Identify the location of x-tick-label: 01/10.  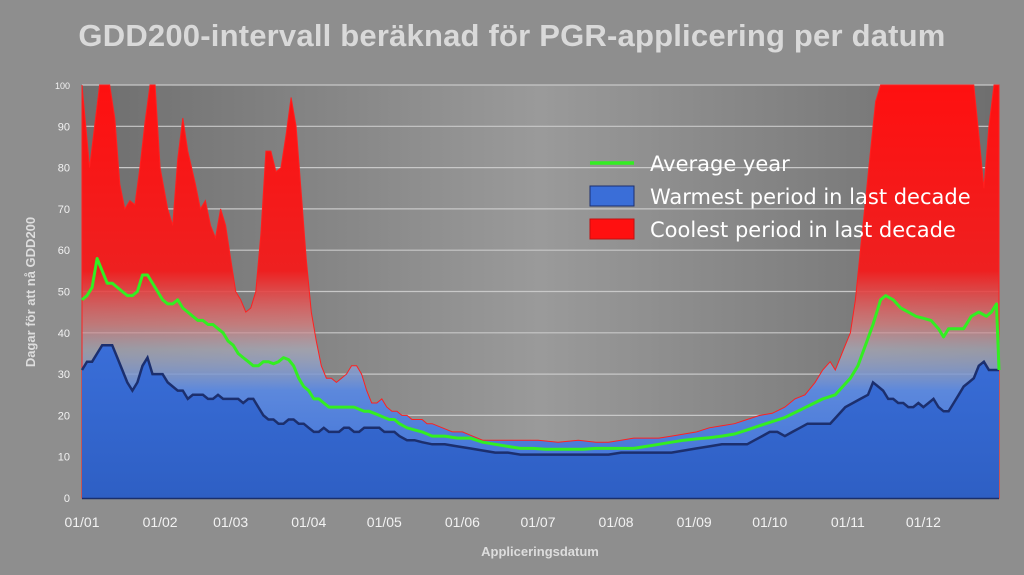
(769, 522).